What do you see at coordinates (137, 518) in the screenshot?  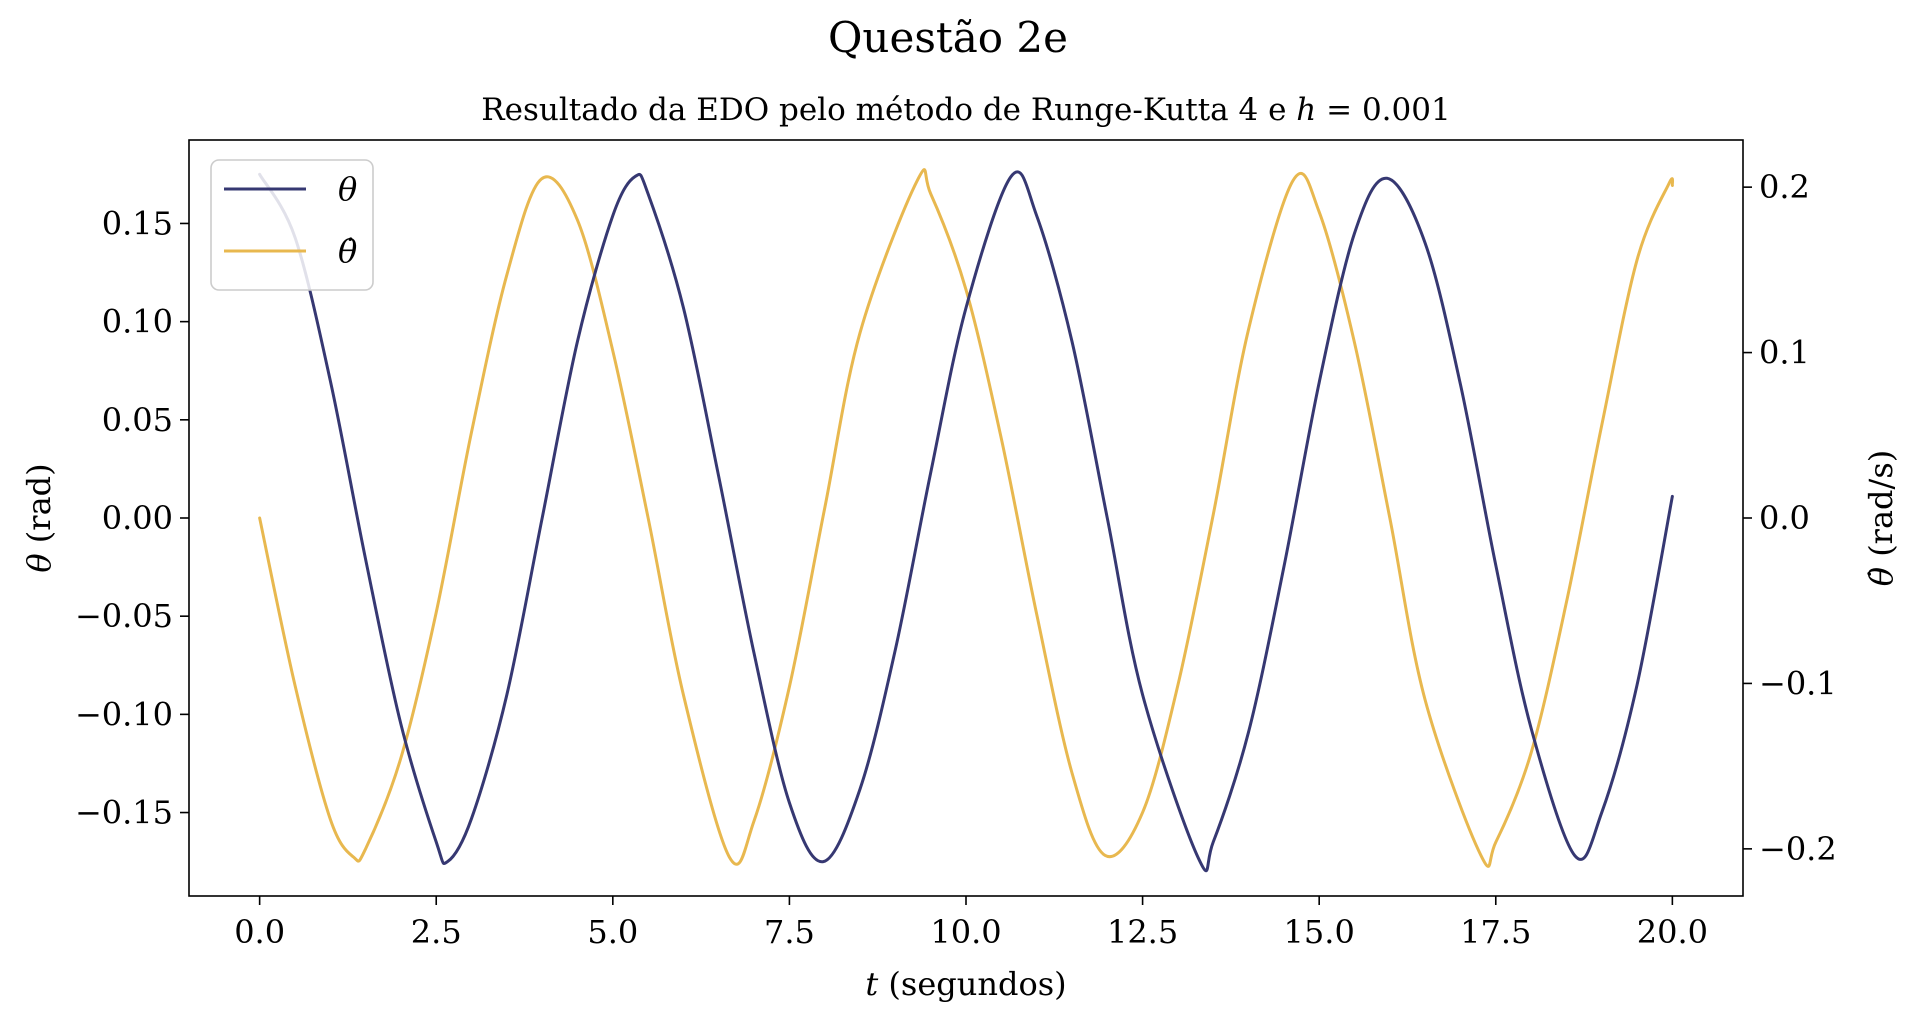 I see `y-left-tick-label: 0.00` at bounding box center [137, 518].